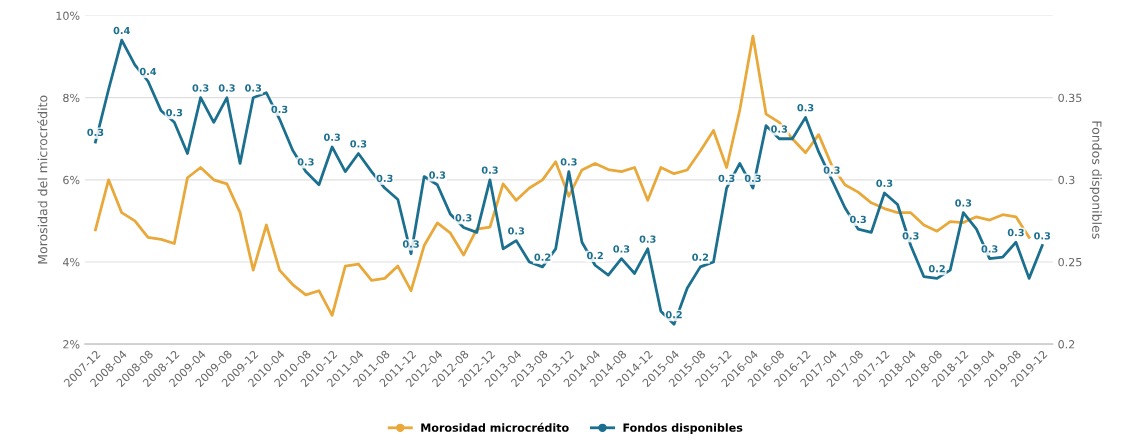 The height and width of the screenshot is (444, 1132). I want to click on y2-tick-label: 0.35, so click(1070, 98).